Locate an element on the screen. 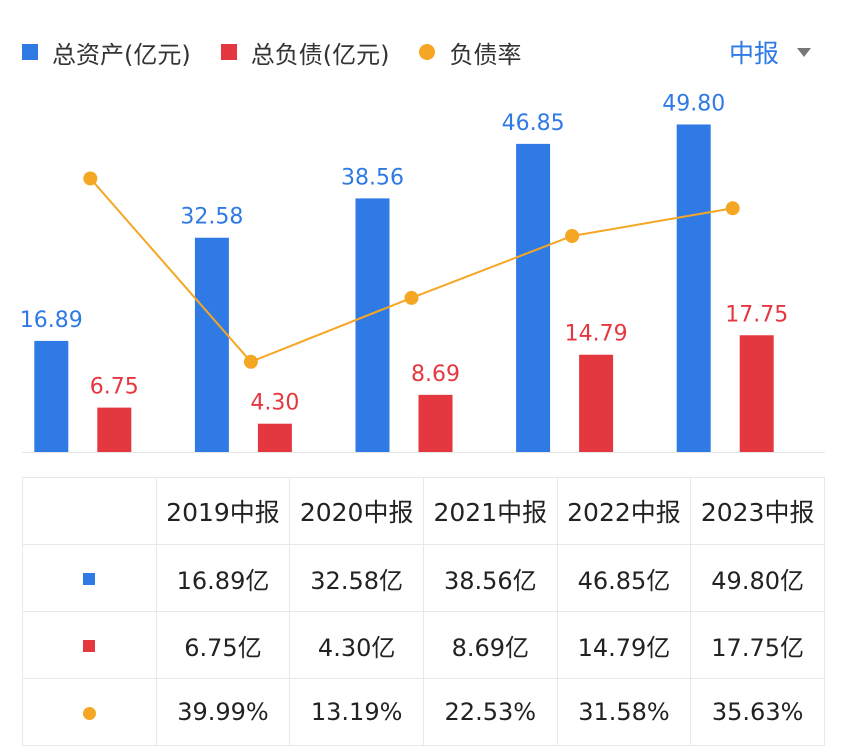 Image resolution: width=847 pixels, height=756 pixels. table-cell: 39.99% is located at coordinates (223, 712).